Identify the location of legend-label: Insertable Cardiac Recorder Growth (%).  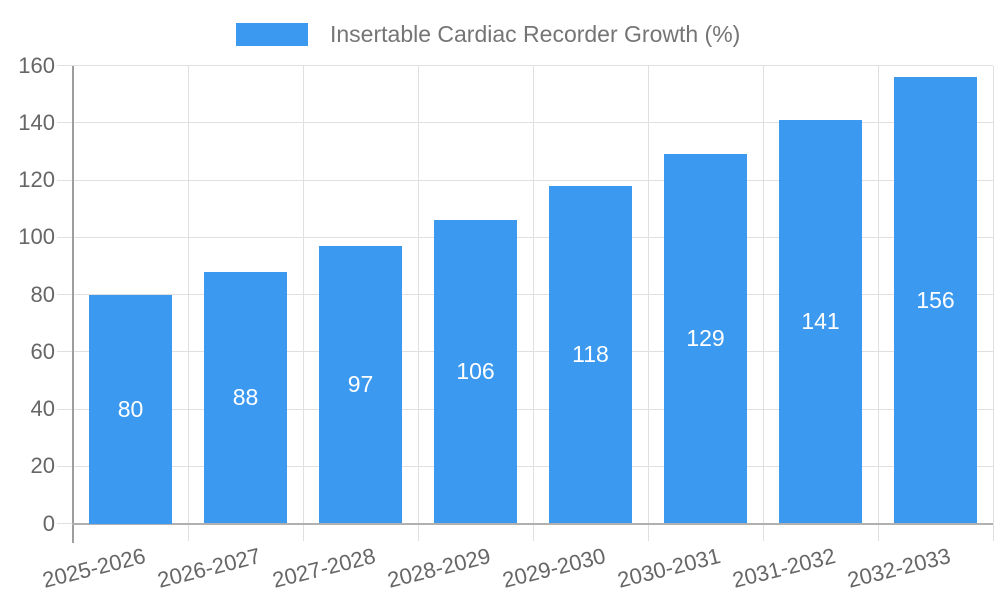
(535, 34).